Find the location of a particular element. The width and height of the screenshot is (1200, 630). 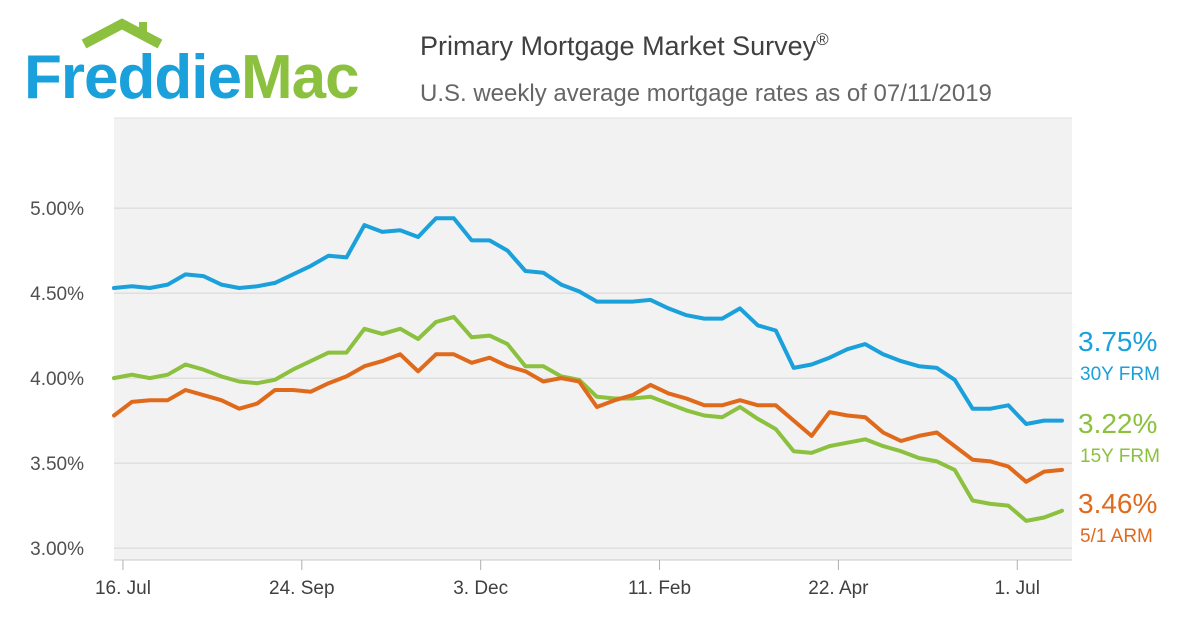

page-title: Primary Mortgage Market Survey® is located at coordinates (624, 46).